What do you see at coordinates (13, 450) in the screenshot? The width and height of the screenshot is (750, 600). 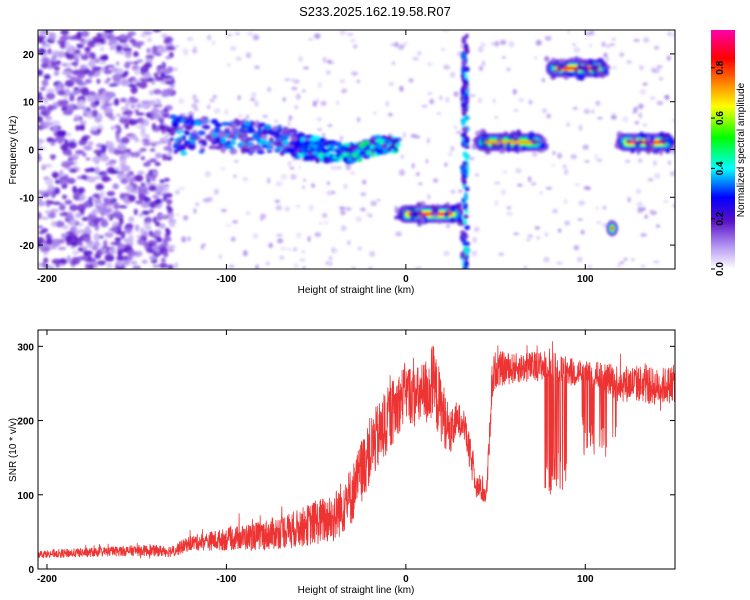 I see `snr-y-axis-label: SNR (10 * v/v)` at bounding box center [13, 450].